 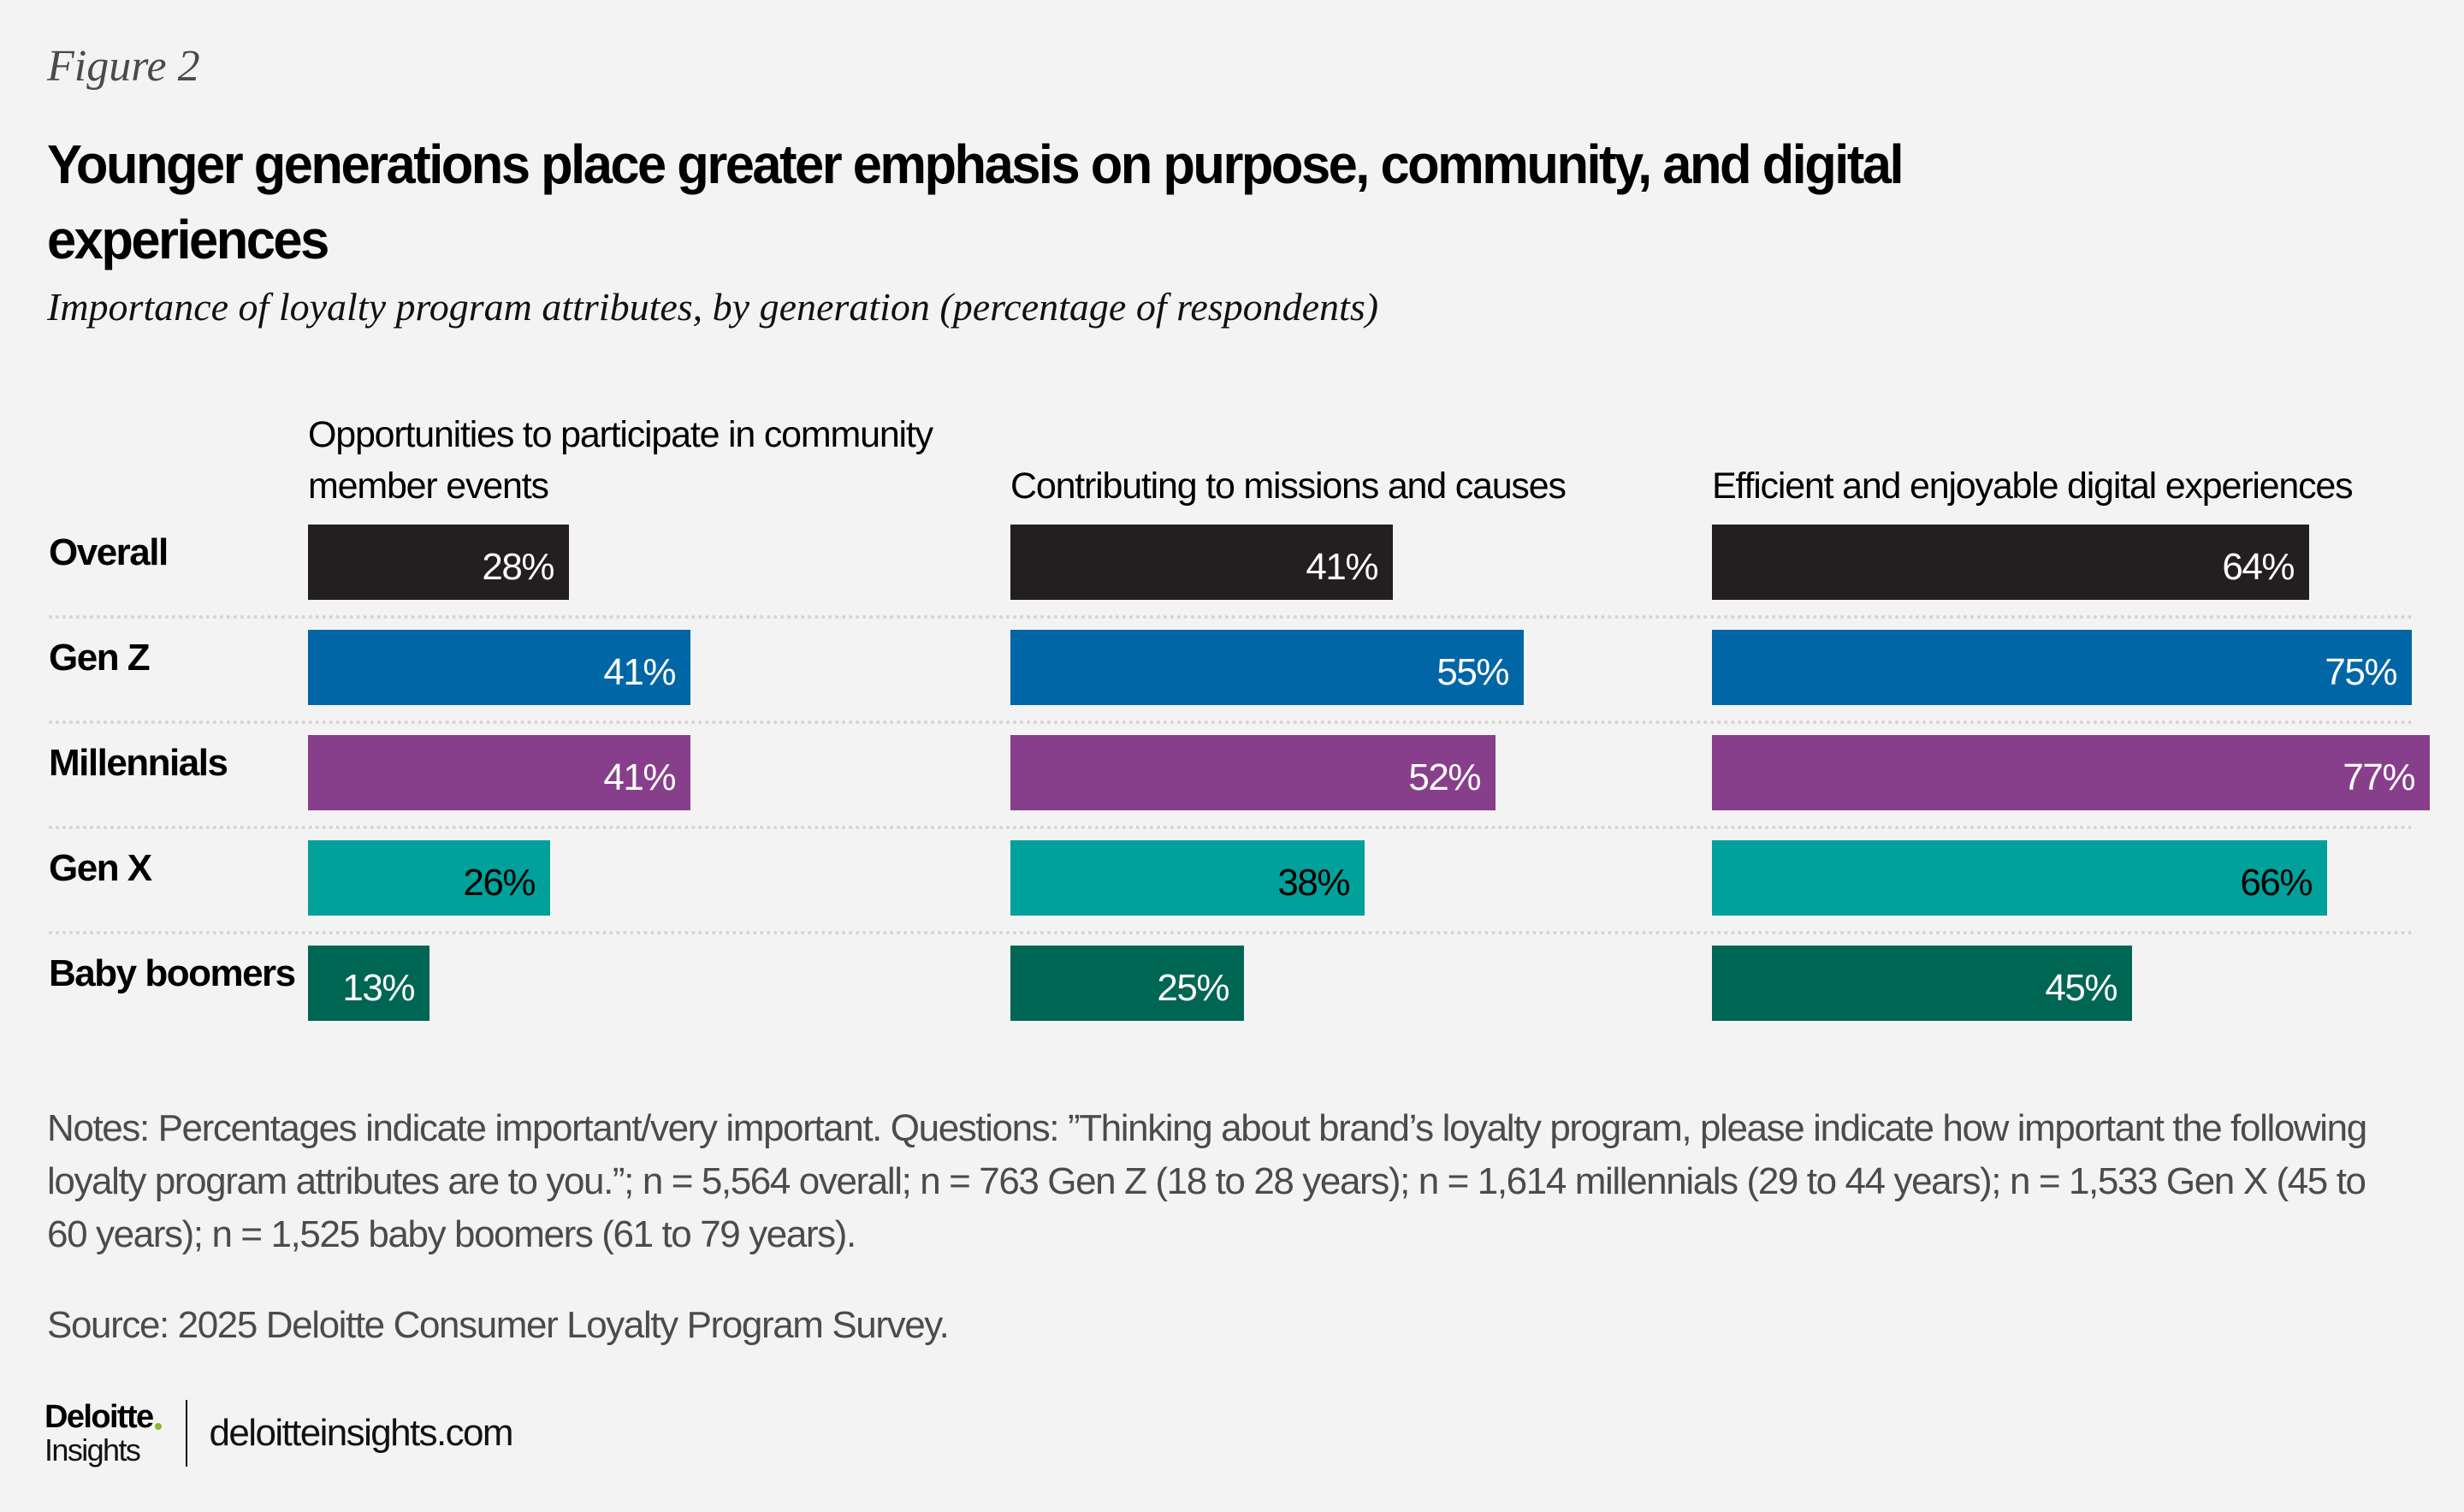 I want to click on bar-value-label: 25%, so click(x=1193, y=988).